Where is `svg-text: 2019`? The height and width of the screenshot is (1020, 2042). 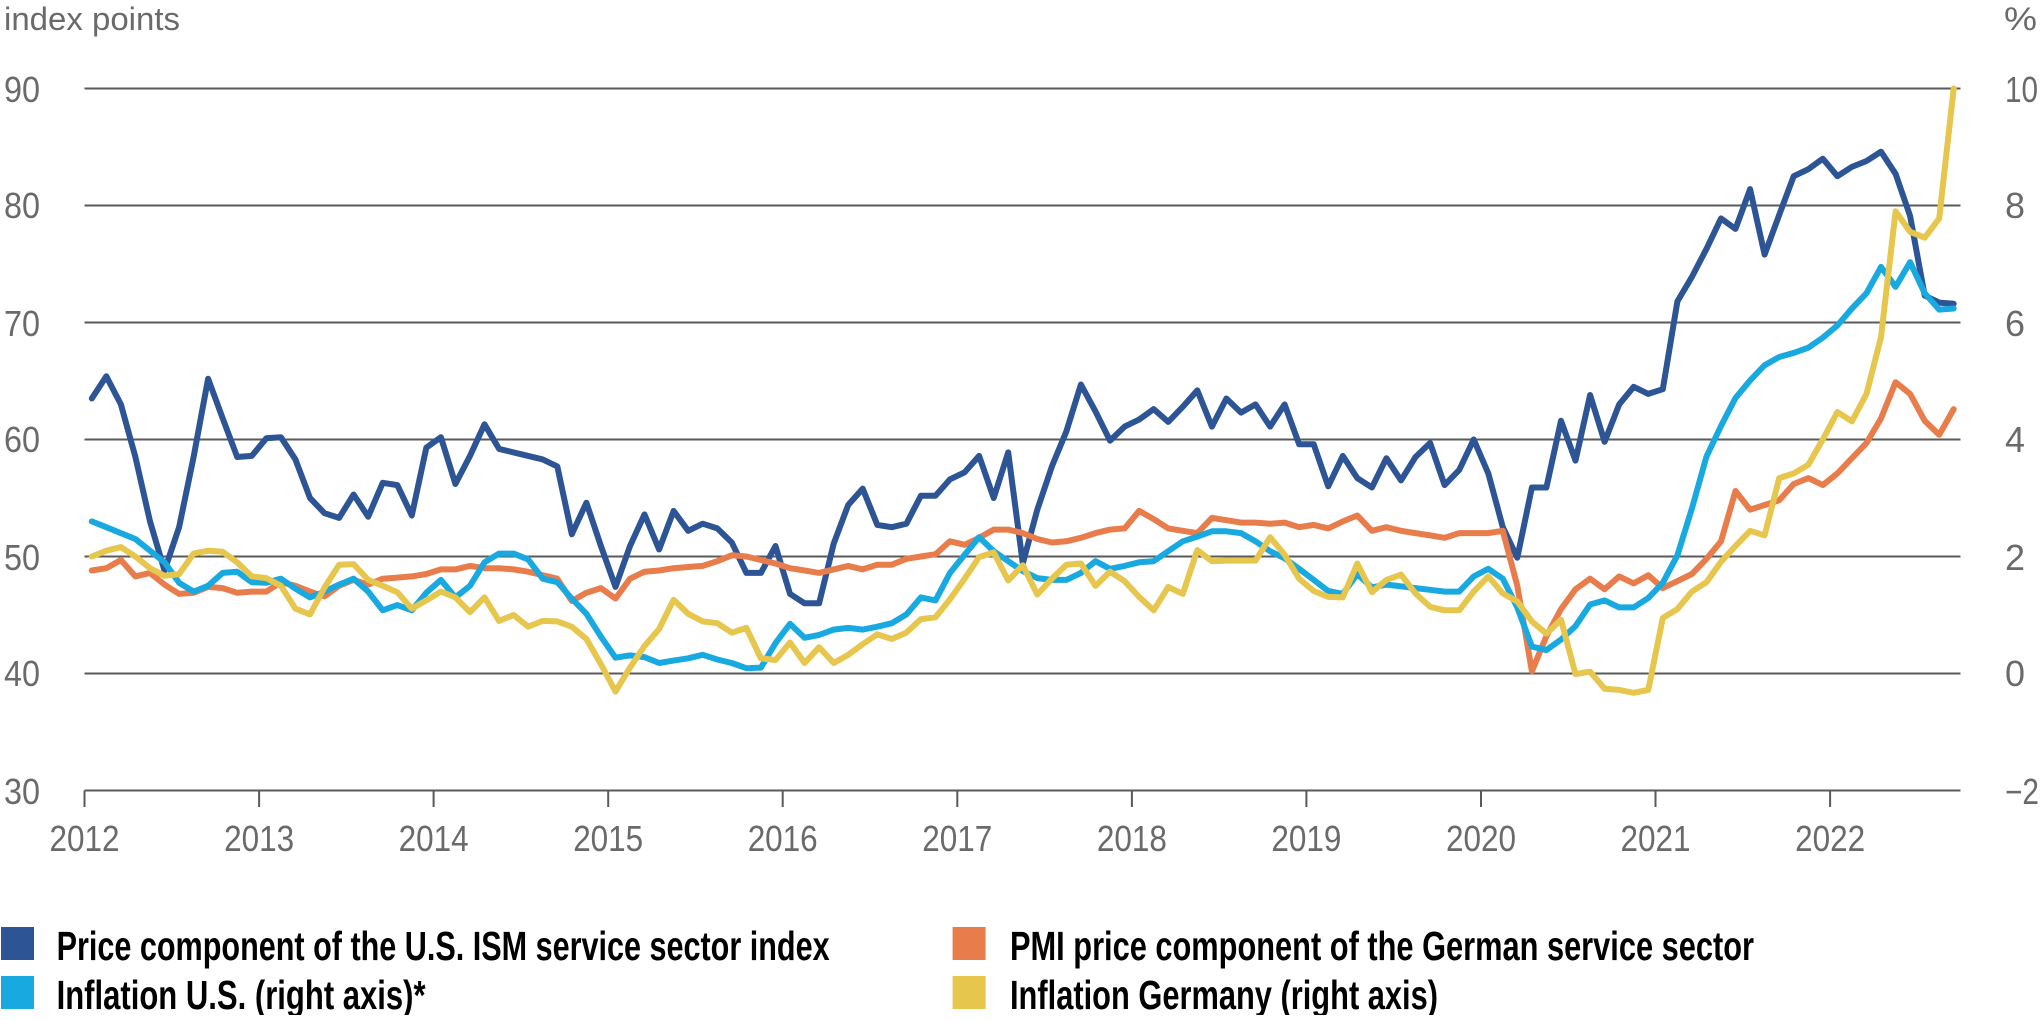
svg-text: 2019 is located at coordinates (1306, 838).